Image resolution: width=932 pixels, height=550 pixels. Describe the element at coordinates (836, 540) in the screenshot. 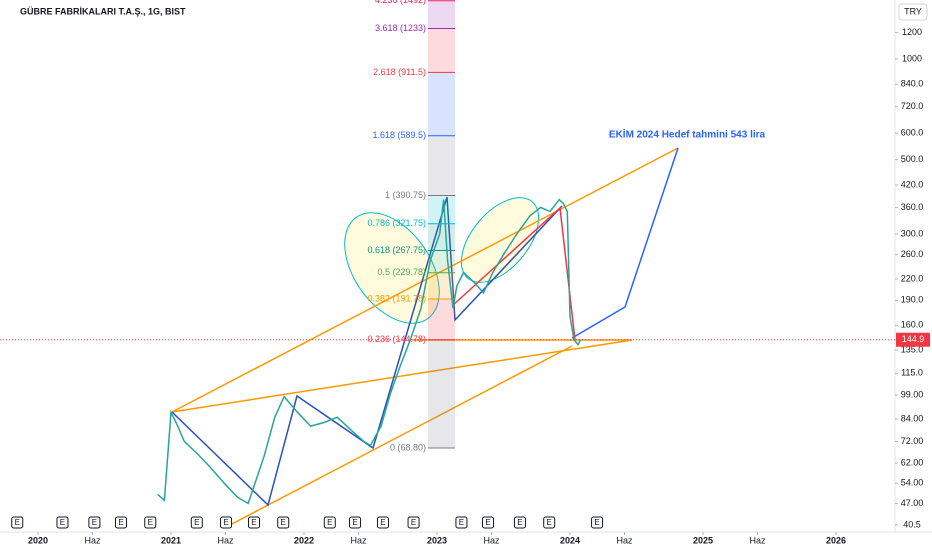

I see `x-tick-label: 2026` at that location.